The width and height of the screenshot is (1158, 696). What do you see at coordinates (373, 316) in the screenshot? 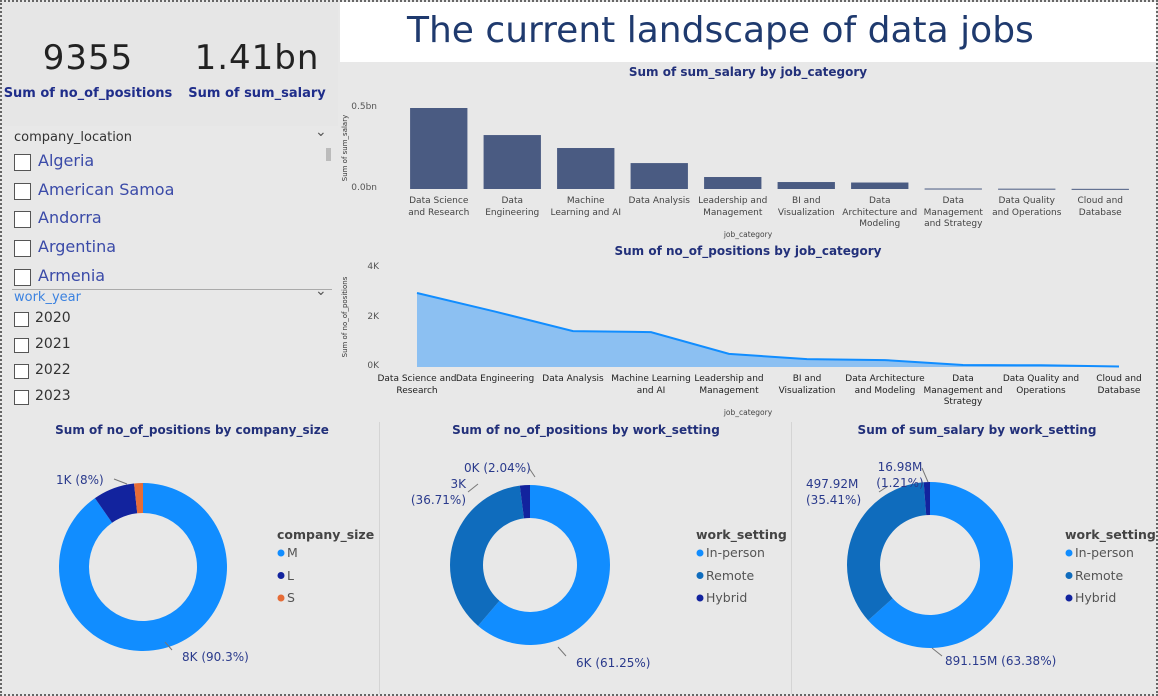
I see `y-tick-label: 2K` at bounding box center [373, 316].